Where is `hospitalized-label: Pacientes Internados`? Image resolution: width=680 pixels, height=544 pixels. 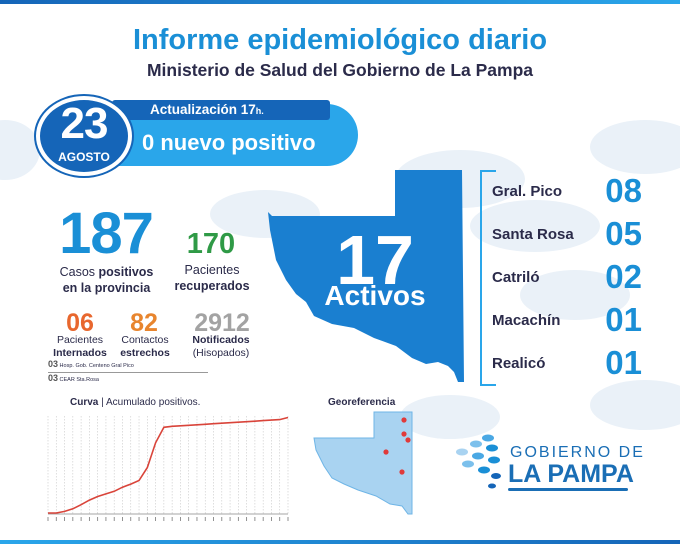 hospitalized-label: Pacientes Internados is located at coordinates (80, 346).